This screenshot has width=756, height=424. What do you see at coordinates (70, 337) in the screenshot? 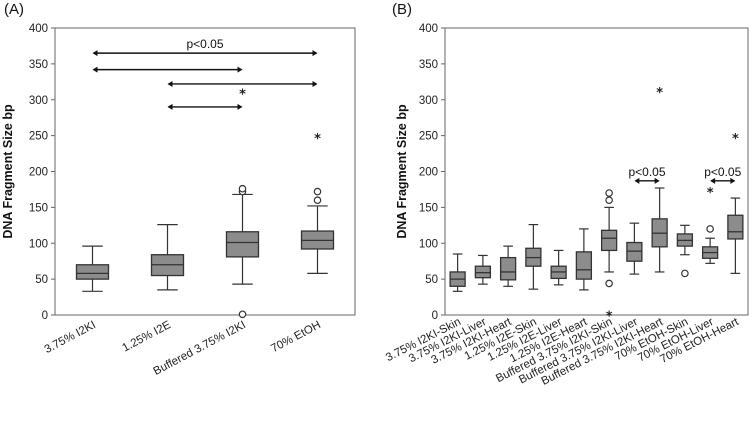
I see `category-label: 3.75% I2KI` at bounding box center [70, 337].